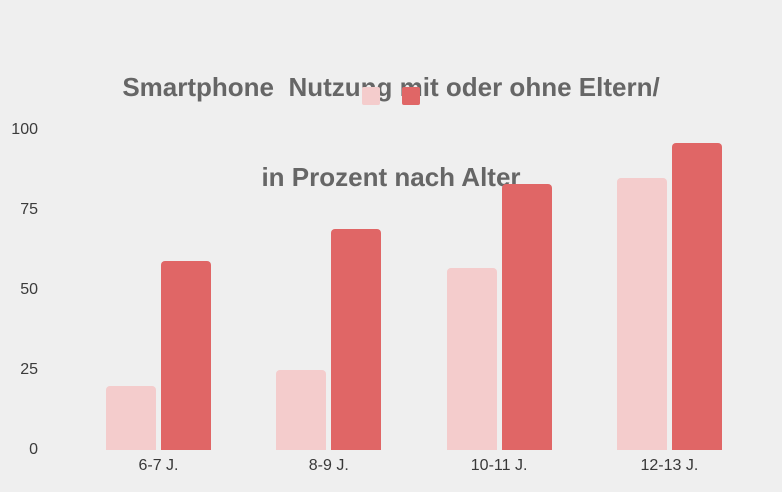 This screenshot has width=782, height=492. Describe the element at coordinates (29, 209) in the screenshot. I see `y-tick-label: 75` at that location.